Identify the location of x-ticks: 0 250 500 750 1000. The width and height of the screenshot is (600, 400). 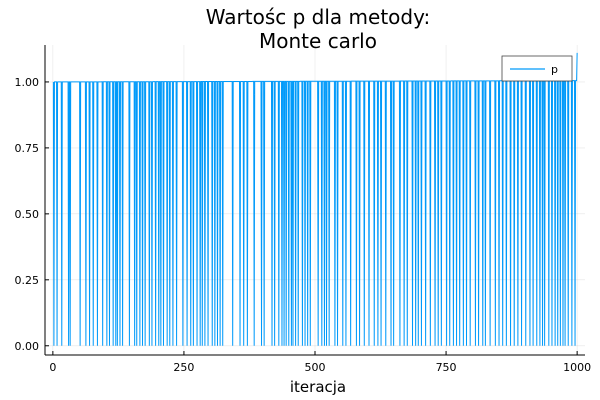
(320, 362).